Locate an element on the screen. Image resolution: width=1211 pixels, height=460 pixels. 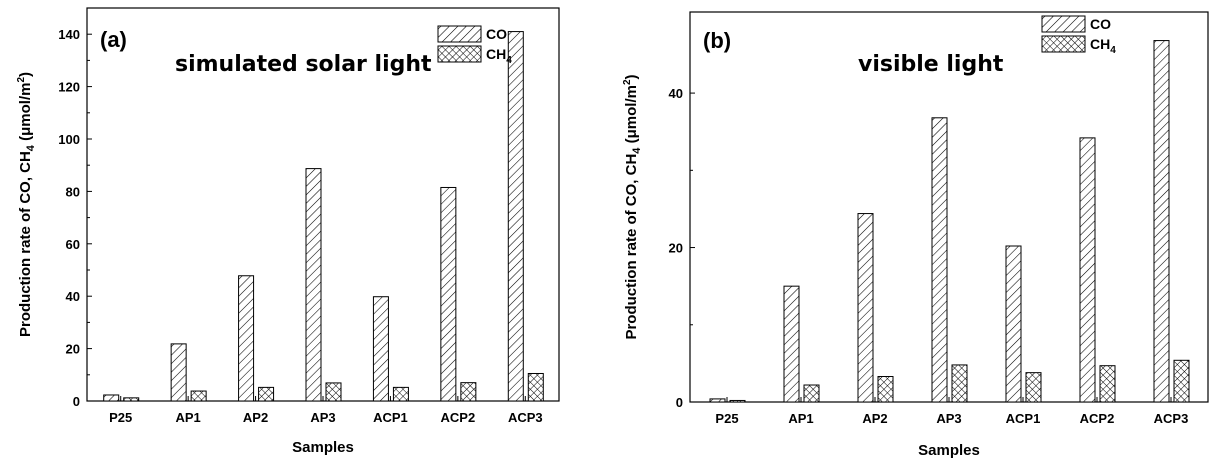
y-tick-label: 60 is located at coordinates (73, 244).